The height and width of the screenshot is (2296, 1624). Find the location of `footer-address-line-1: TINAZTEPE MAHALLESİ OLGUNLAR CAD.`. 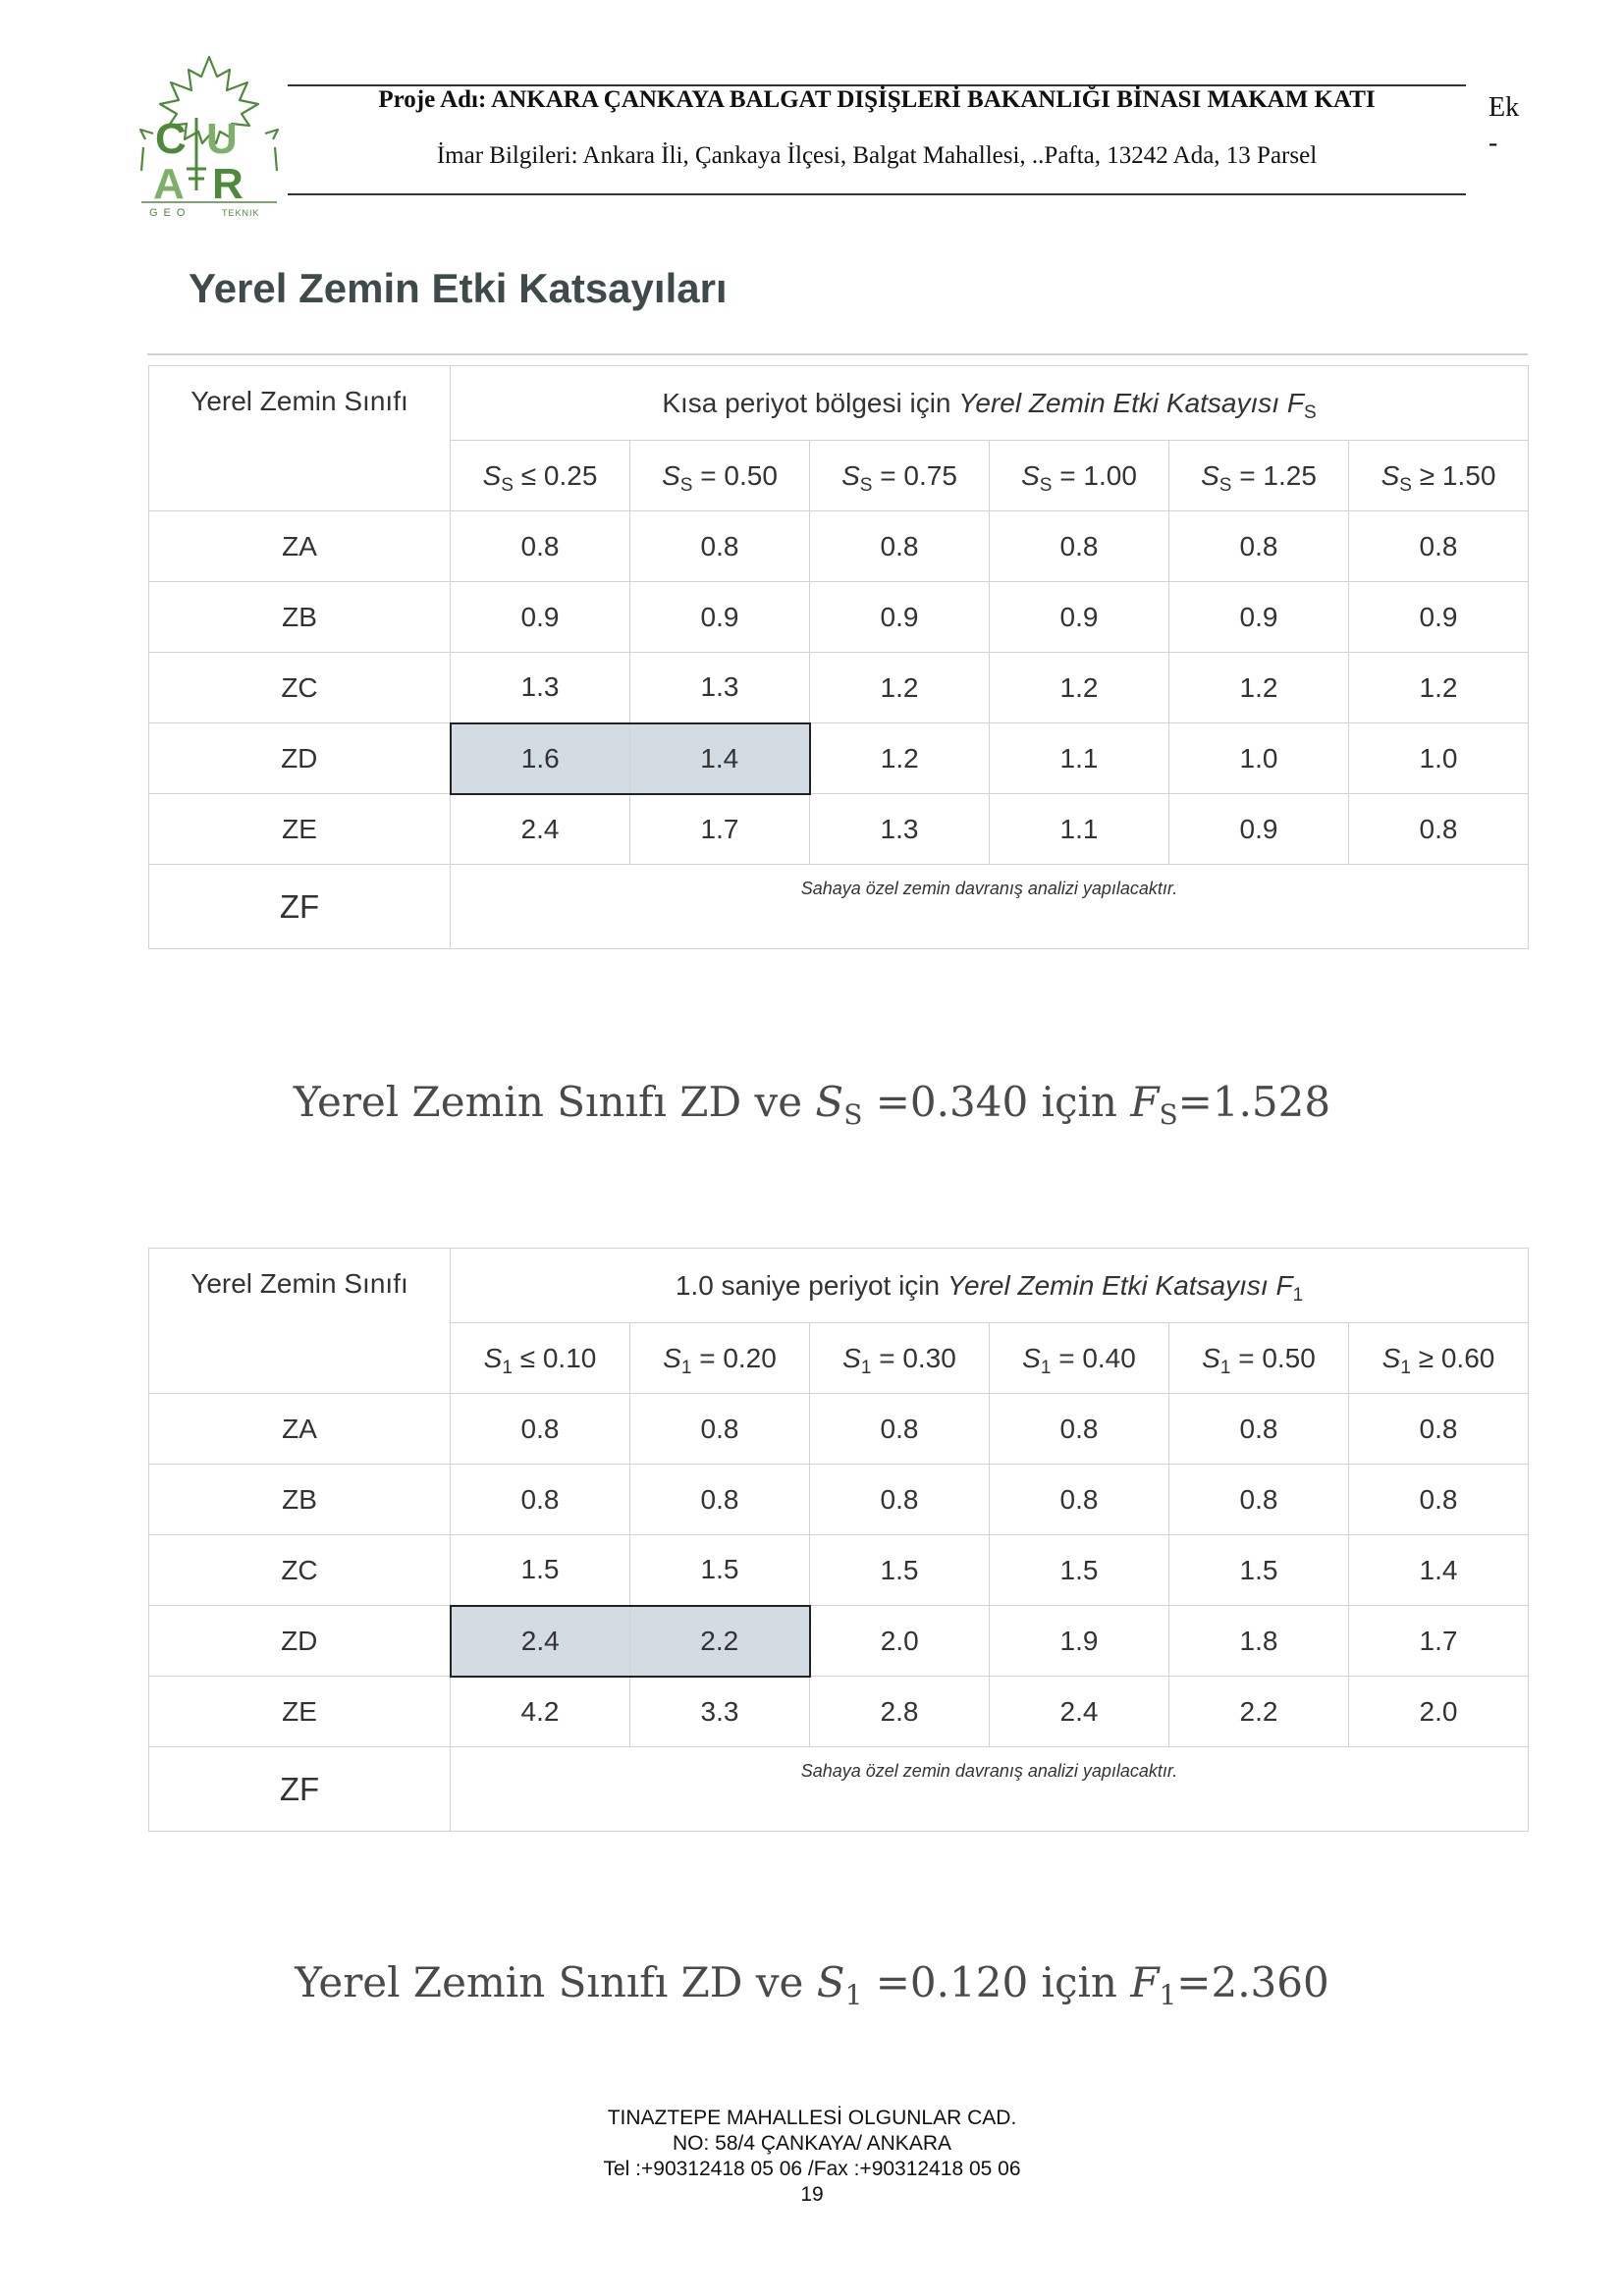

footer-address-line-1: TINAZTEPE MAHALLESİ OLGUNLAR CAD. is located at coordinates (812, 2118).